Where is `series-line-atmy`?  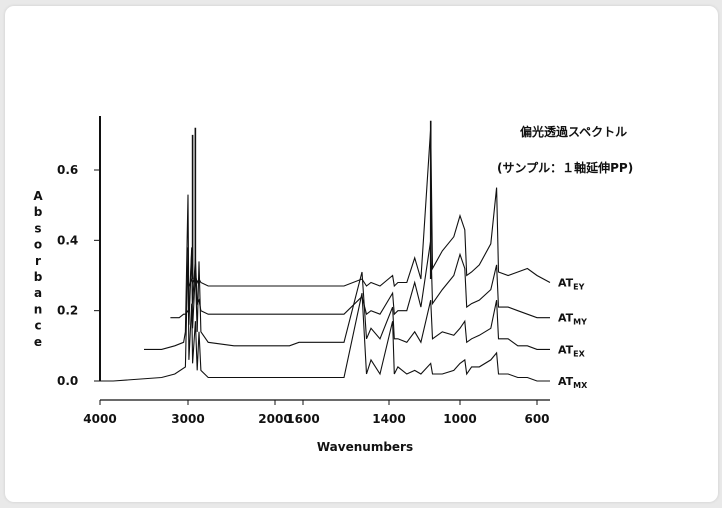
series-line-atmy is located at coordinates (360, 279).